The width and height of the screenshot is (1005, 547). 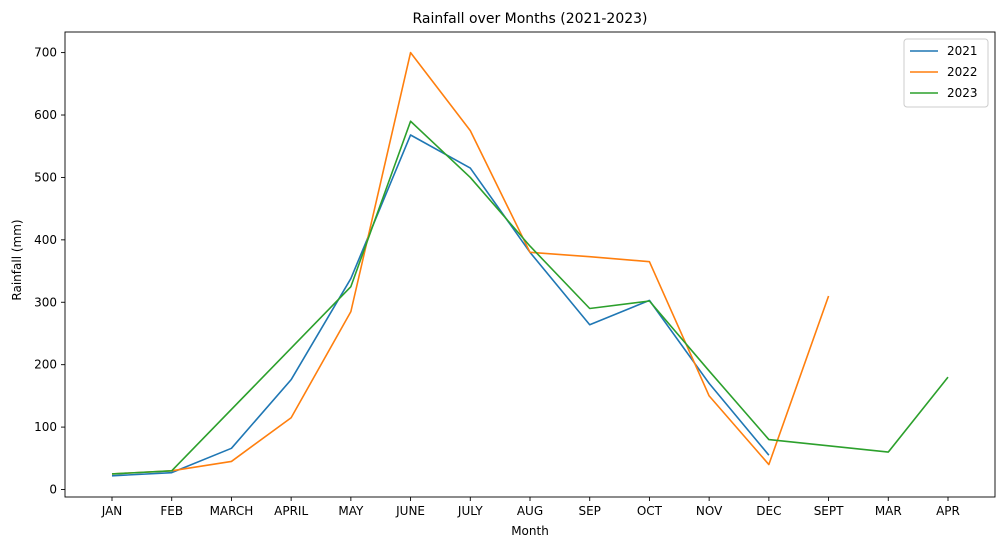 What do you see at coordinates (171, 511) in the screenshot?
I see `x-tick-label: FEB` at bounding box center [171, 511].